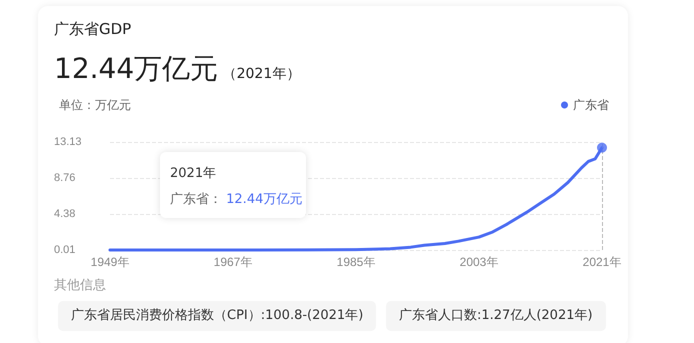 The width and height of the screenshot is (694, 343). What do you see at coordinates (217, 316) in the screenshot?
I see `text: 广东省居民消费价格指数（CPI）:100.8-(2021年)` at bounding box center [217, 316].